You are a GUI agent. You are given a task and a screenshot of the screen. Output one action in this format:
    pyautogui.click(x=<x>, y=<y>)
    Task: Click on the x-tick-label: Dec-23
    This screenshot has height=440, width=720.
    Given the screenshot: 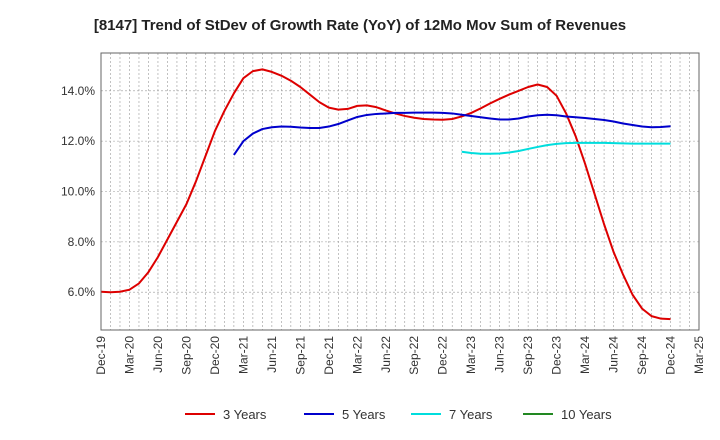 What is the action you would take?
    pyautogui.click(x=557, y=355)
    